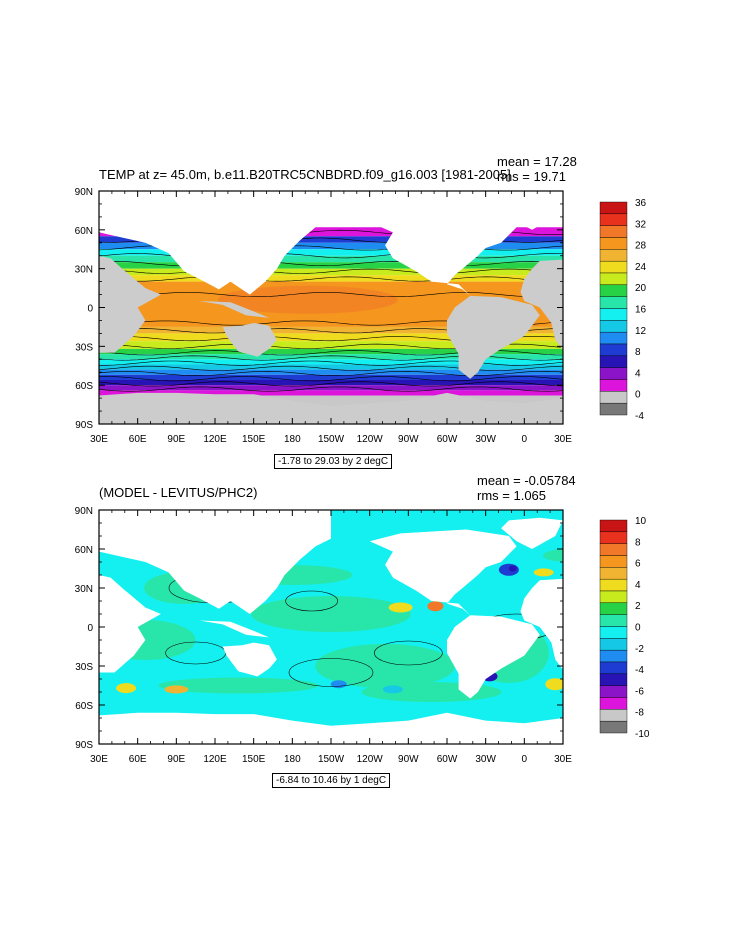 This screenshot has width=733, height=945. I want to click on mean-label: mean = -0.05784, so click(526, 480).